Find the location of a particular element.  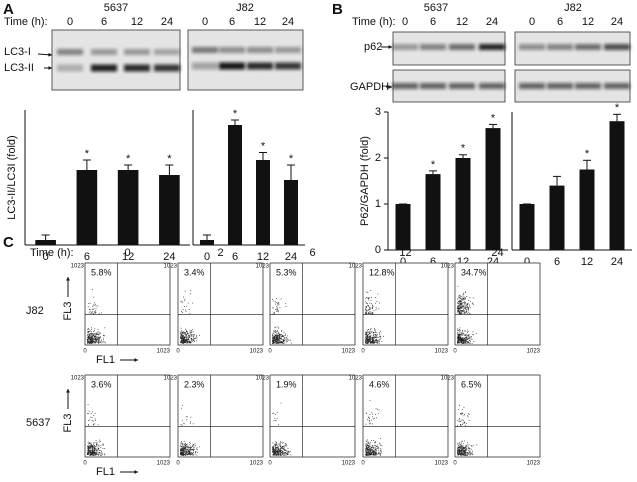

x-tick-label: 0 is located at coordinates (207, 257).